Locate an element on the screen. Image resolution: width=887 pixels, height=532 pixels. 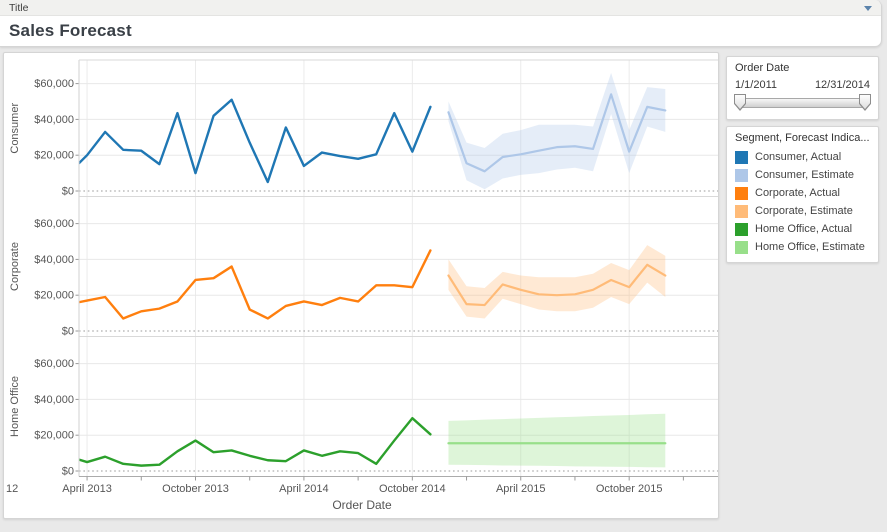
x-tick-label: October 2013 is located at coordinates (195, 489).